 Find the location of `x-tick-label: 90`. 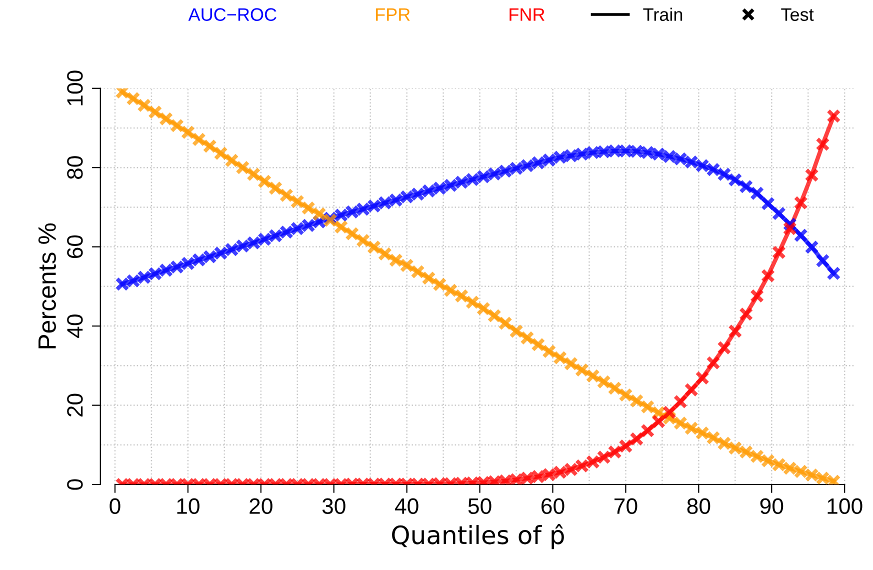

x-tick-label: 90 is located at coordinates (772, 506).